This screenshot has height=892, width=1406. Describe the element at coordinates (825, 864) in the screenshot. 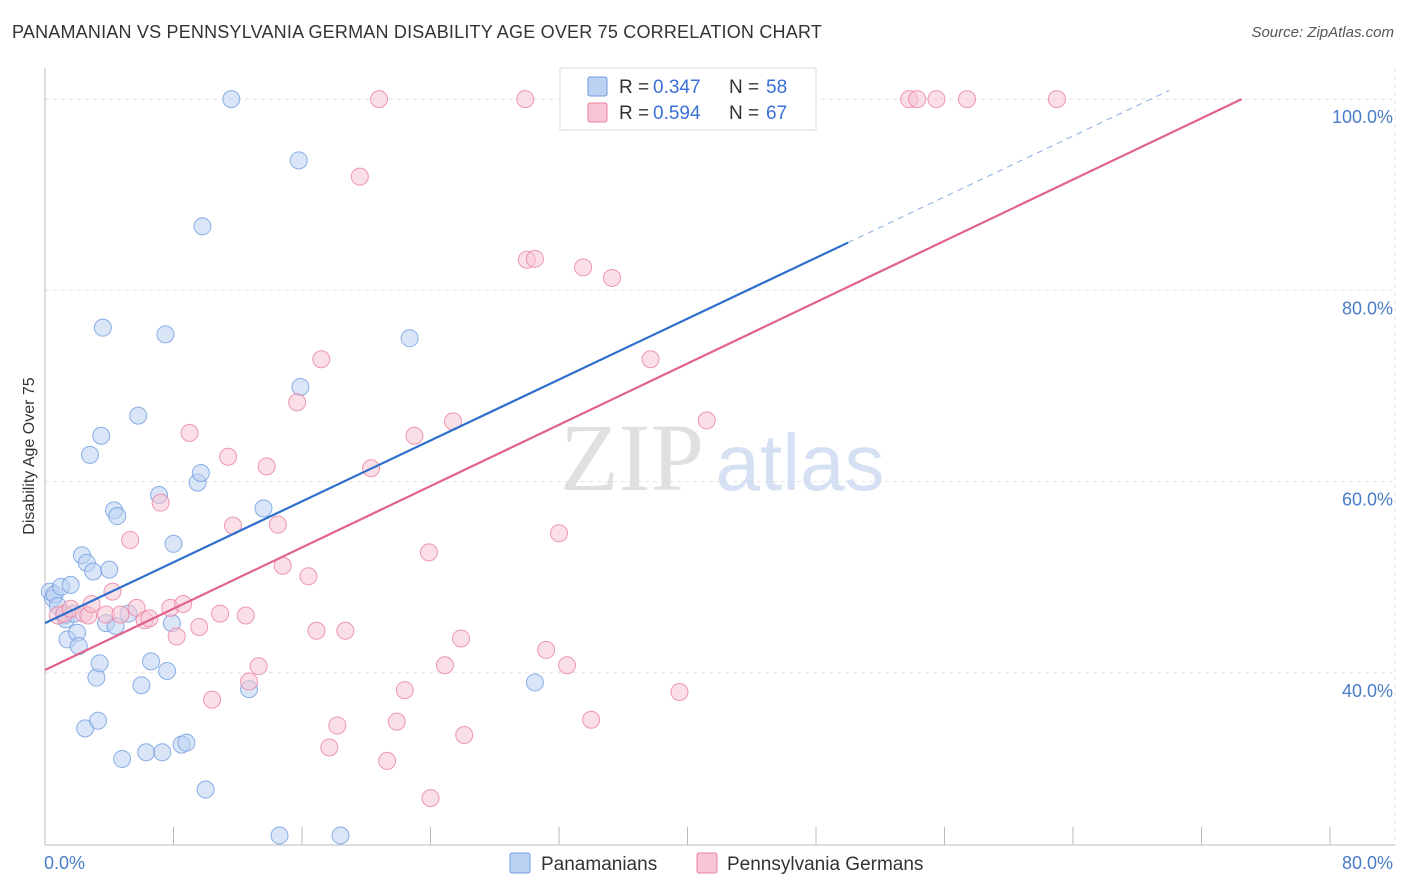

I see `series-legend-label-pennsylvania-germans: Pennsylvania Germans` at that location.